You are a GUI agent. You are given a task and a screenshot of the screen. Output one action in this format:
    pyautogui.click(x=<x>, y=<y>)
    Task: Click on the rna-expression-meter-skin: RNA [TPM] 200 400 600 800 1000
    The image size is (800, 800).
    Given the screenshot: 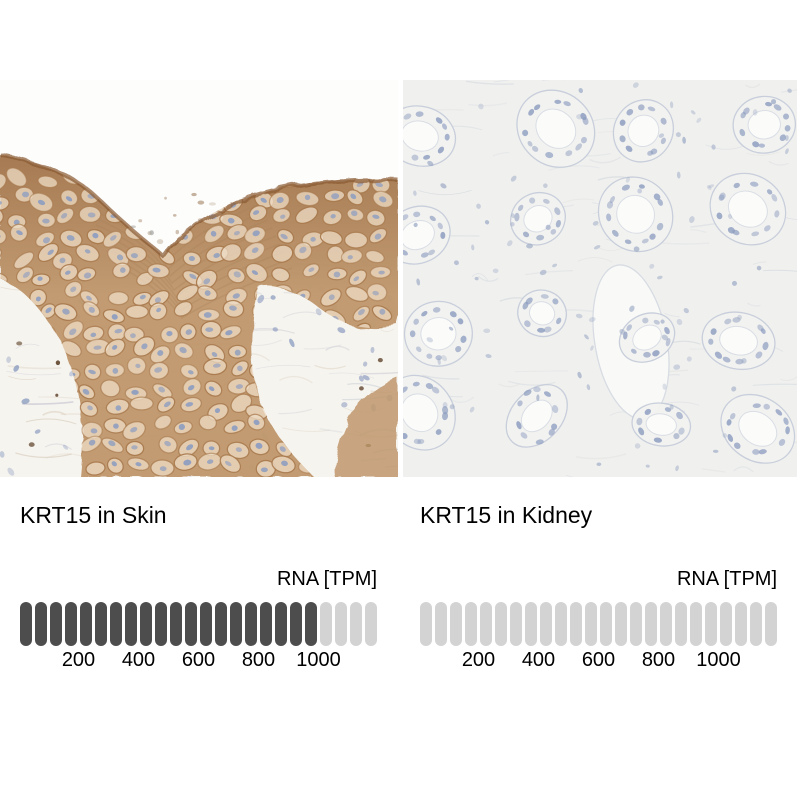 What is the action you would take?
    pyautogui.click(x=198, y=621)
    